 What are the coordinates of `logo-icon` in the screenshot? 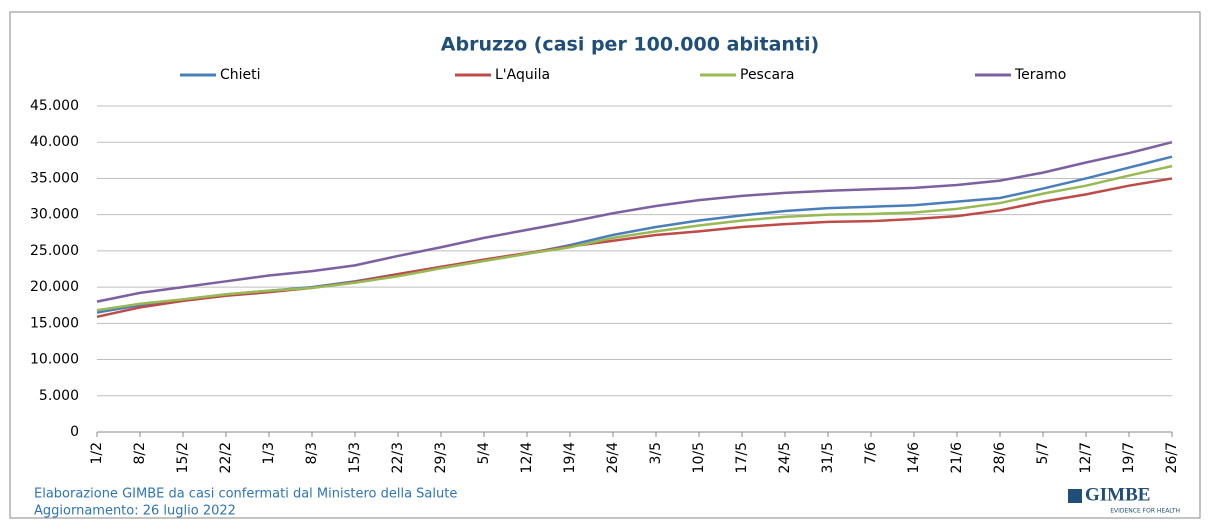 It's located at (1075, 496).